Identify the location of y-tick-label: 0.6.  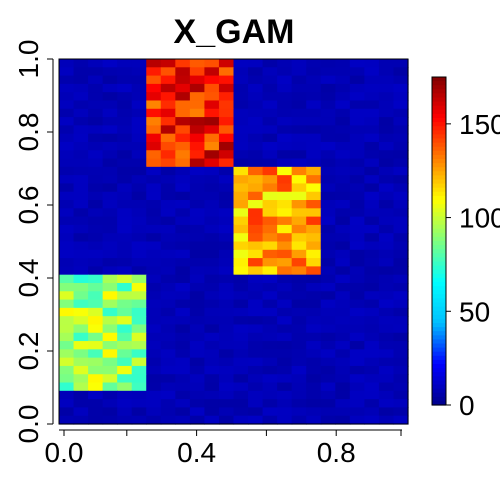
(28, 205).